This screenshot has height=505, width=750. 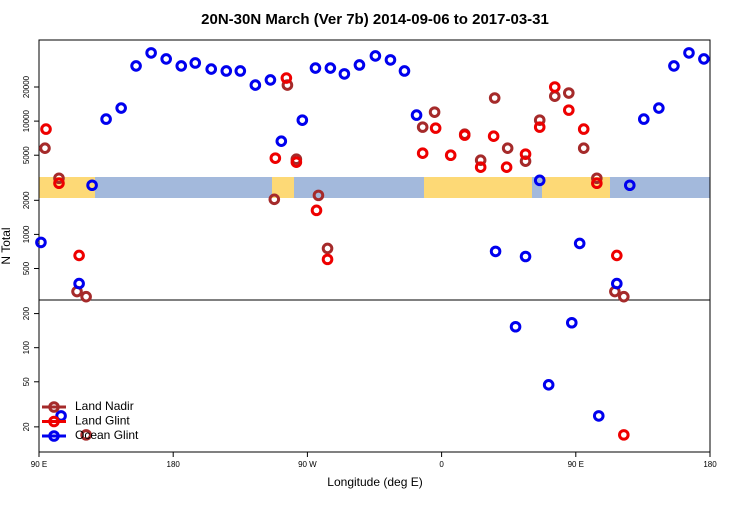 What do you see at coordinates (6, 245) in the screenshot?
I see `y-axis-label: N Total` at bounding box center [6, 245].